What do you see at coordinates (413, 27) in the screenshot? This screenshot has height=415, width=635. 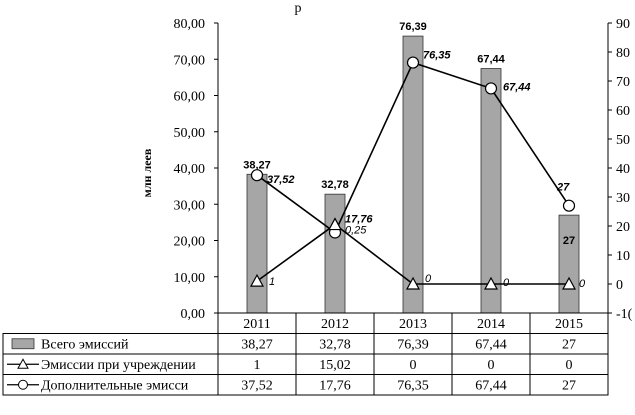 I see `bar-data-label: 76,39` at bounding box center [413, 27].